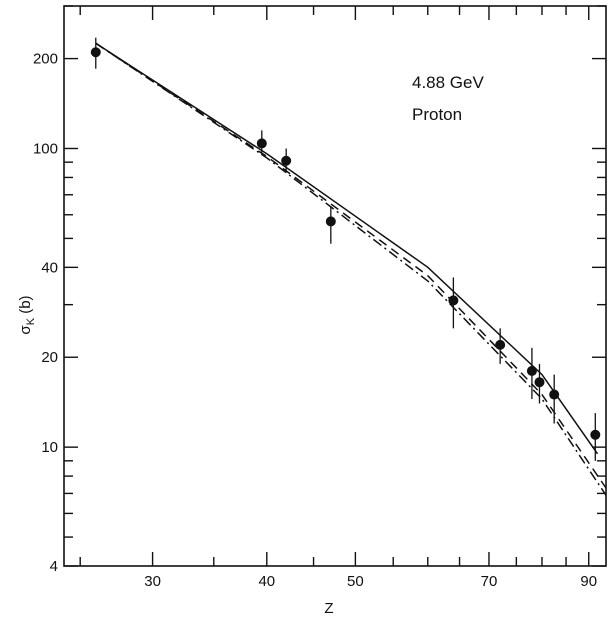  Describe the element at coordinates (588, 581) in the screenshot. I see `x-tick-label: 90` at that location.